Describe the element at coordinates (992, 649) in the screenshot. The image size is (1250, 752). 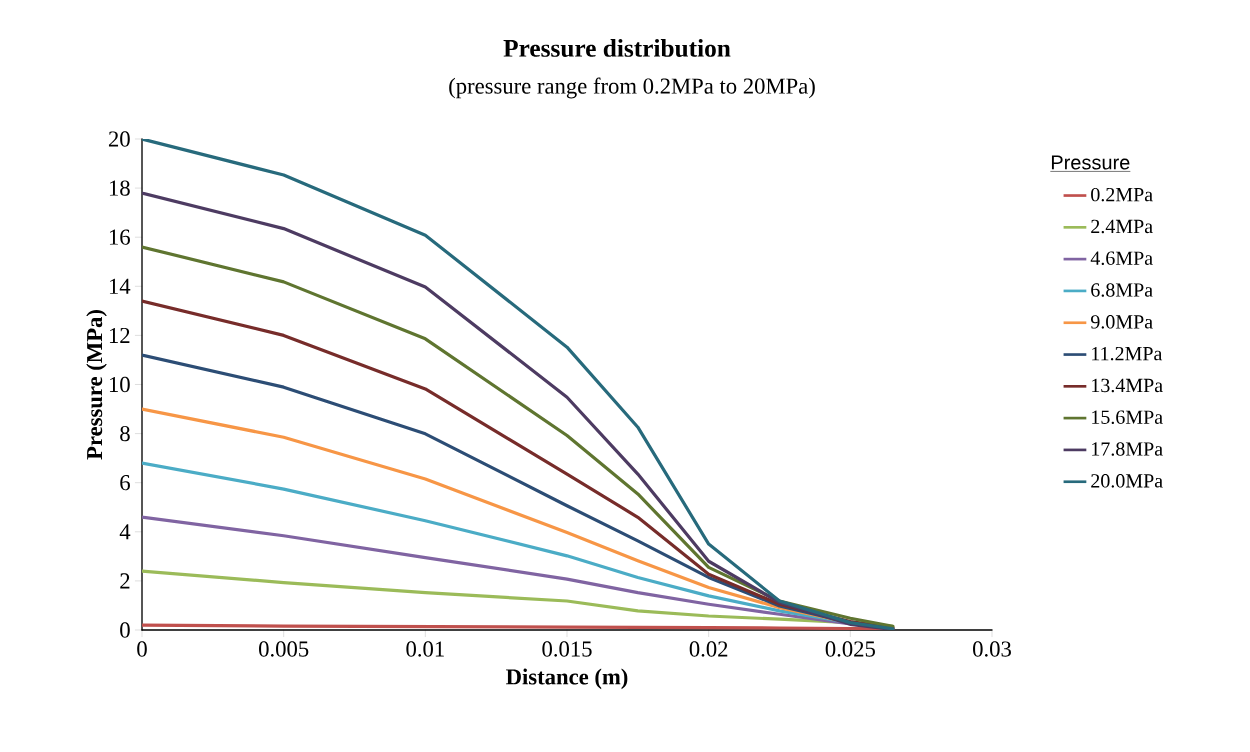
I see `x-tick-label: 0.03` at that location.